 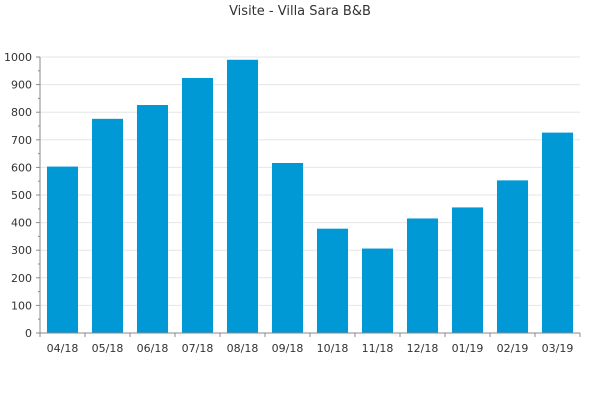 What do you see at coordinates (153, 348) in the screenshot?
I see `x-tick-label: 06/18` at bounding box center [153, 348].